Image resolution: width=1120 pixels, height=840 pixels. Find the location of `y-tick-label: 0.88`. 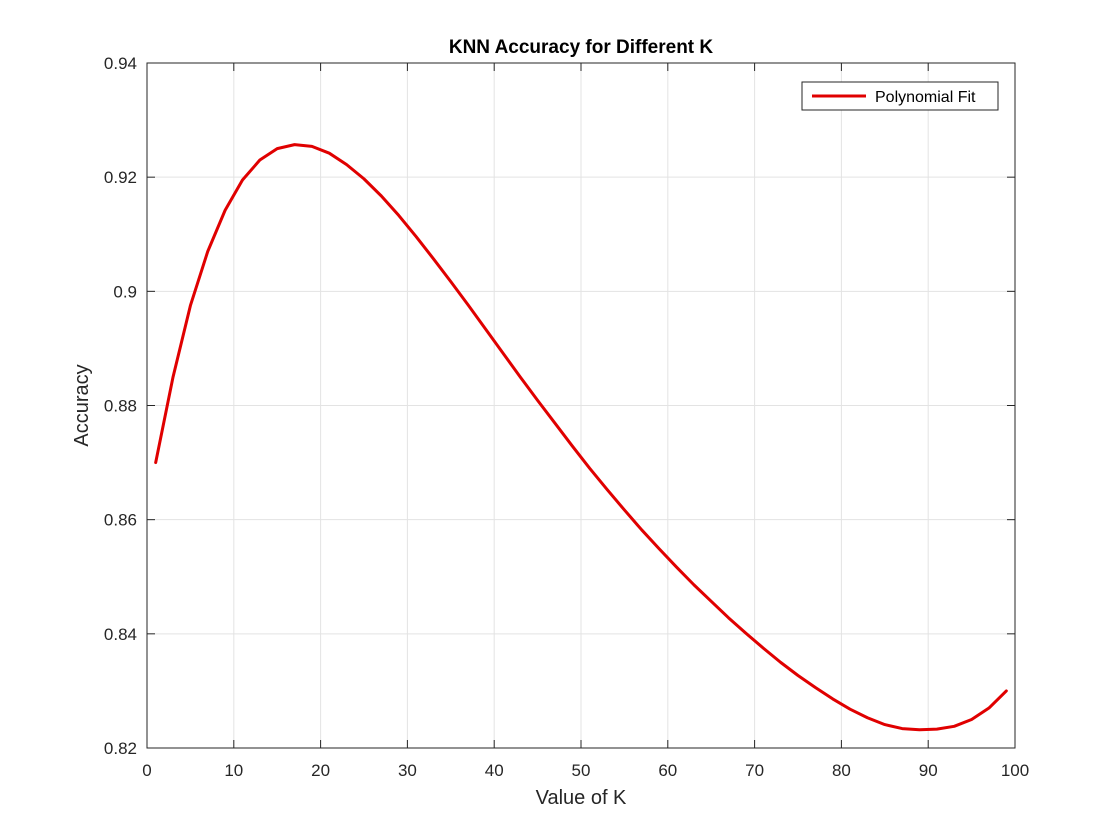

y-tick-label: 0.88 is located at coordinates (120, 406).